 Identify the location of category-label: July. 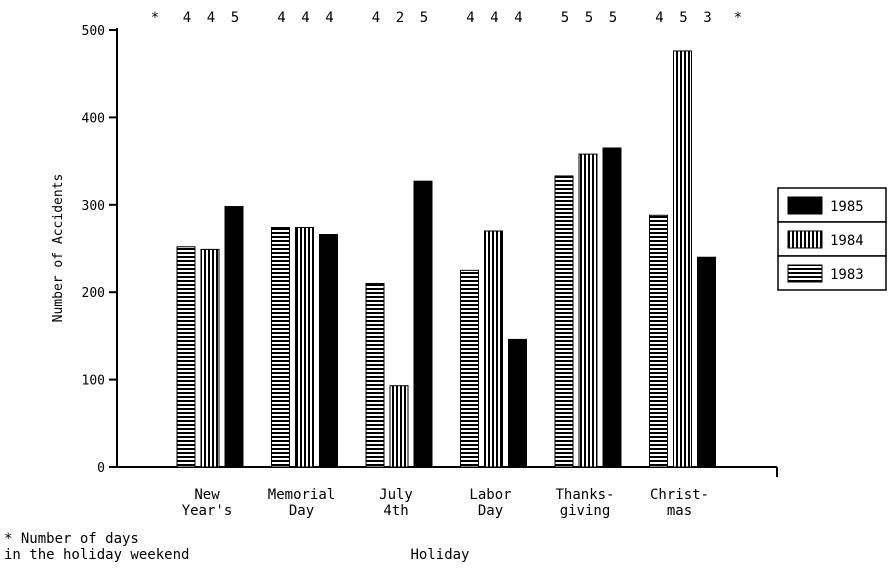
(396, 495).